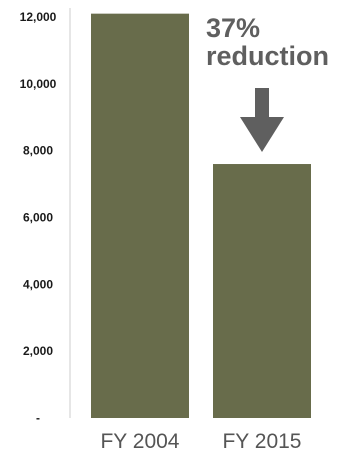 The width and height of the screenshot is (351, 452). Describe the element at coordinates (268, 56) in the screenshot. I see `reduction-label: reduction` at that location.